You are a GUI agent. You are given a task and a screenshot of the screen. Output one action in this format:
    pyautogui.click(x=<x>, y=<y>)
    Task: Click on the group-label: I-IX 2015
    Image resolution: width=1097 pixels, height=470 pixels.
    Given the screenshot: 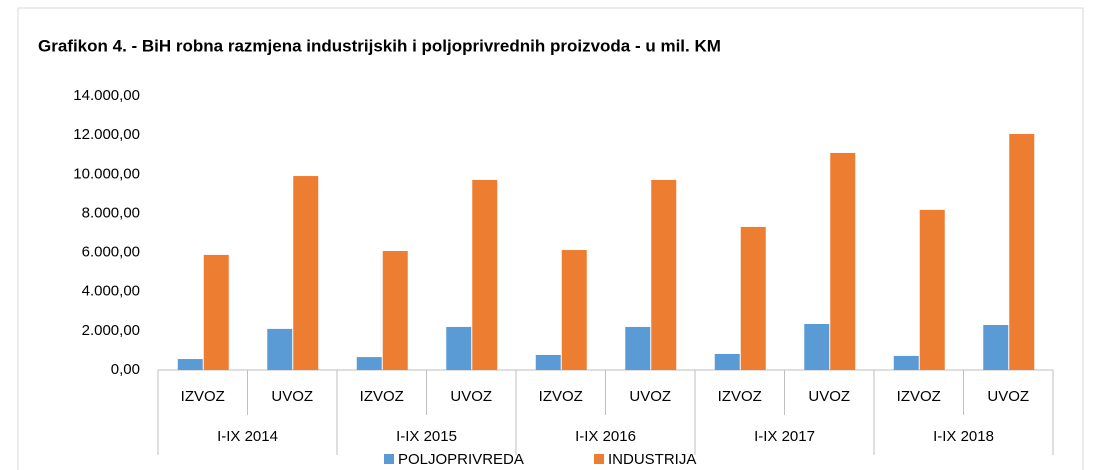 What is the action you would take?
    pyautogui.click(x=426, y=436)
    